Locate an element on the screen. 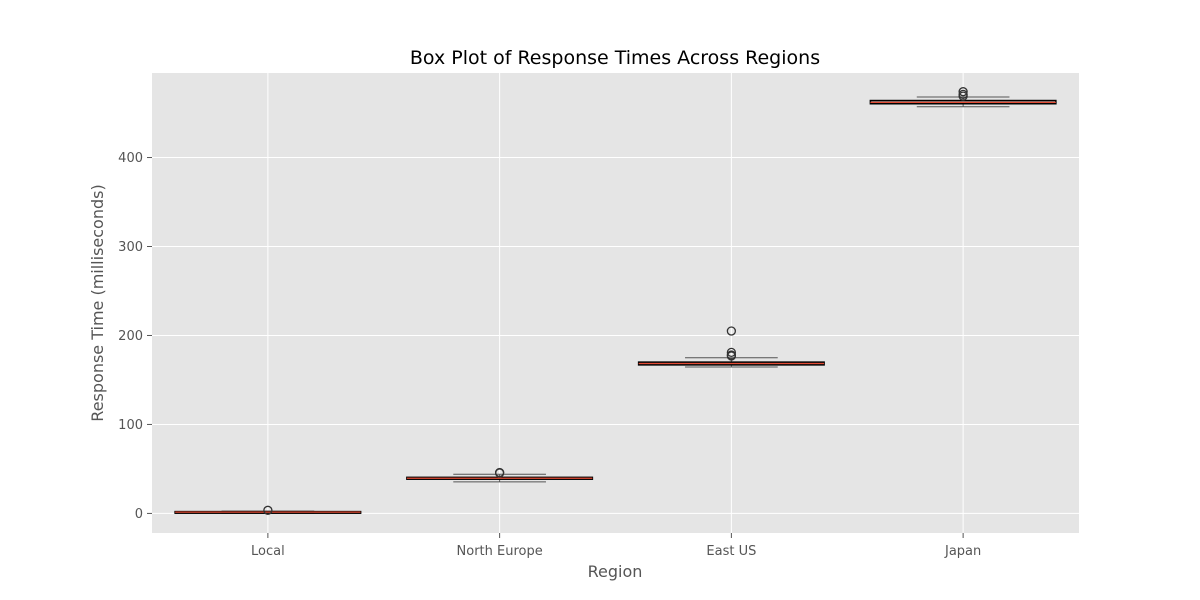 The height and width of the screenshot is (600, 1200). y-axis-label: Response Time (milliseconds) is located at coordinates (97, 302).